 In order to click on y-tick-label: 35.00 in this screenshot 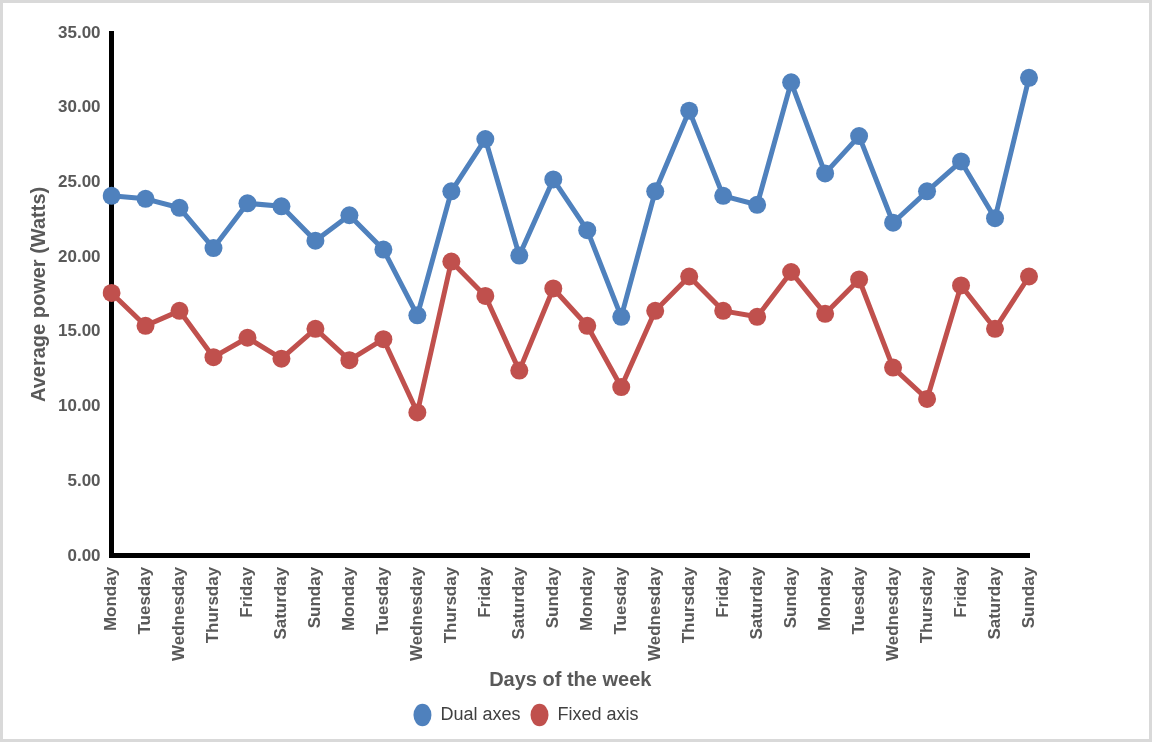, I will do `click(79, 32)`.